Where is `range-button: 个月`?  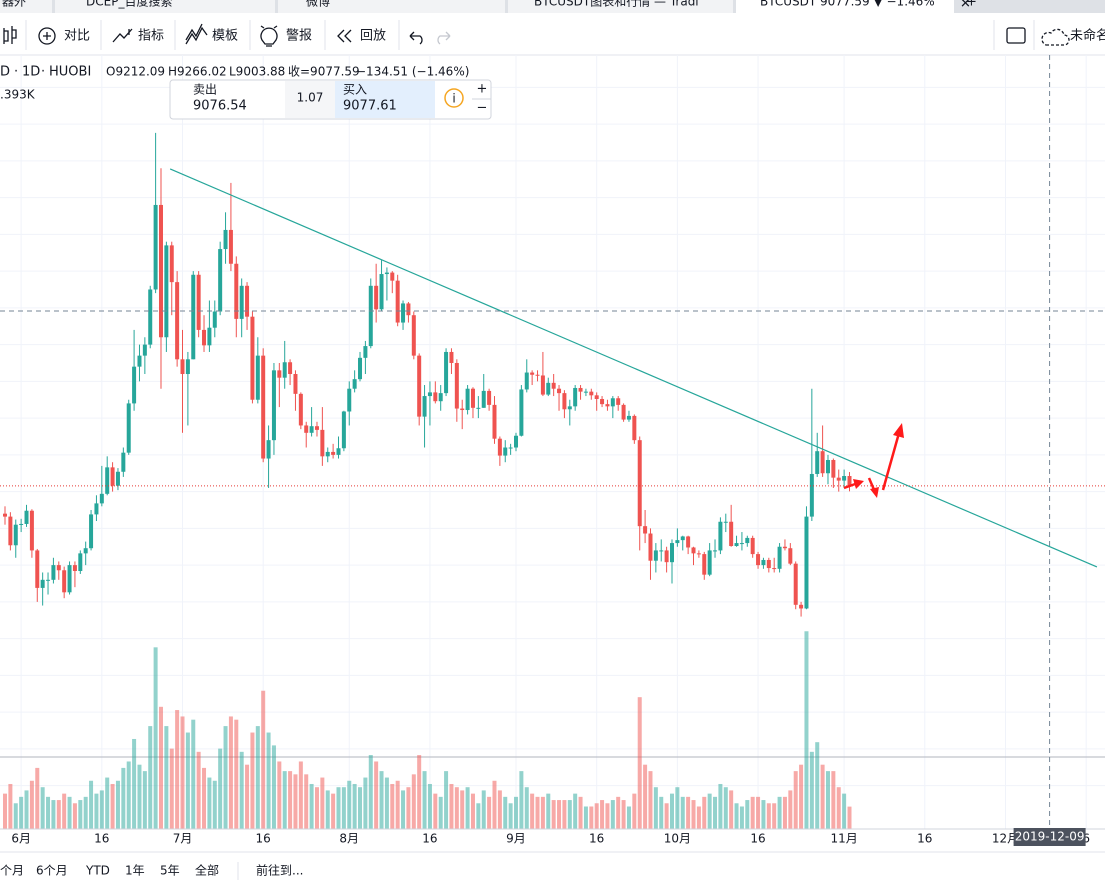 range-button: 个月 is located at coordinates (12, 871).